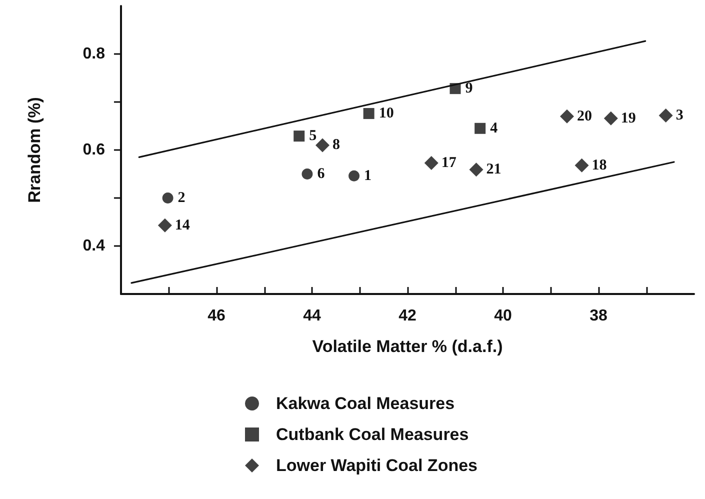  Describe the element at coordinates (494, 170) in the screenshot. I see `annotation: 21` at that location.